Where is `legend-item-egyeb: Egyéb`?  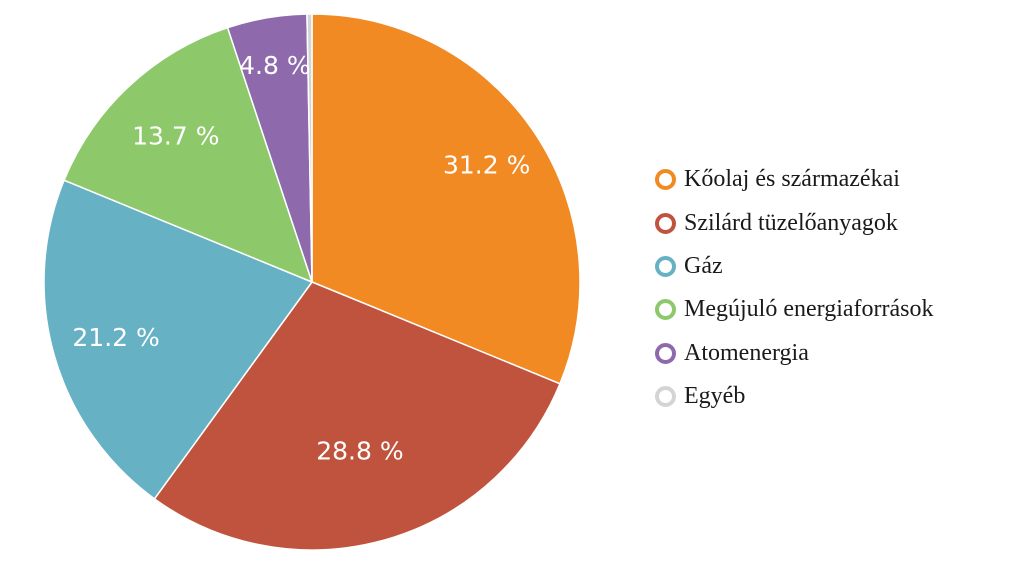
legend-item-egyeb: Egyéb is located at coordinates (794, 396).